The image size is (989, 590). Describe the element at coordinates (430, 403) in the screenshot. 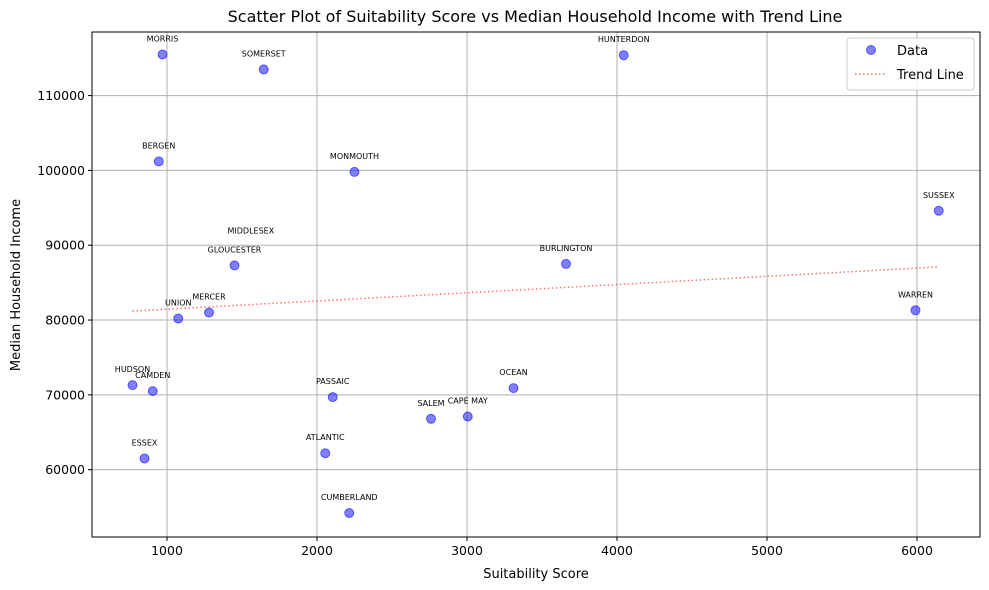

I see `point-label: SALEM` at that location.